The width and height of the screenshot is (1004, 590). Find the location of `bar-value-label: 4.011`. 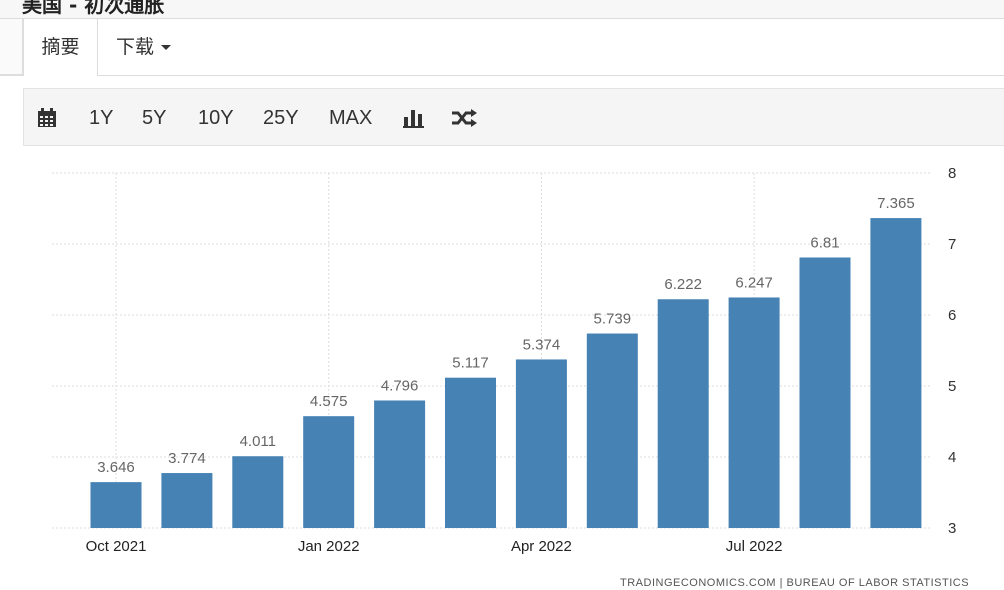

bar-value-label: 4.011 is located at coordinates (258, 441).